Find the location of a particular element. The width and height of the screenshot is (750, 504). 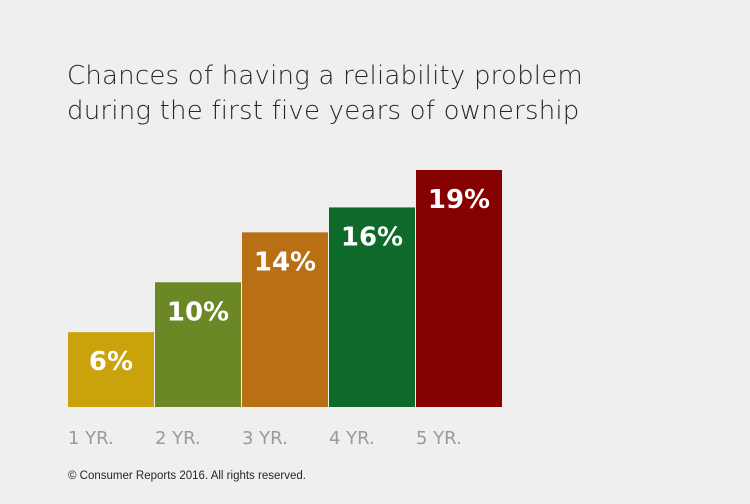

x-tick-label-2: 2 YR. is located at coordinates (178, 438).